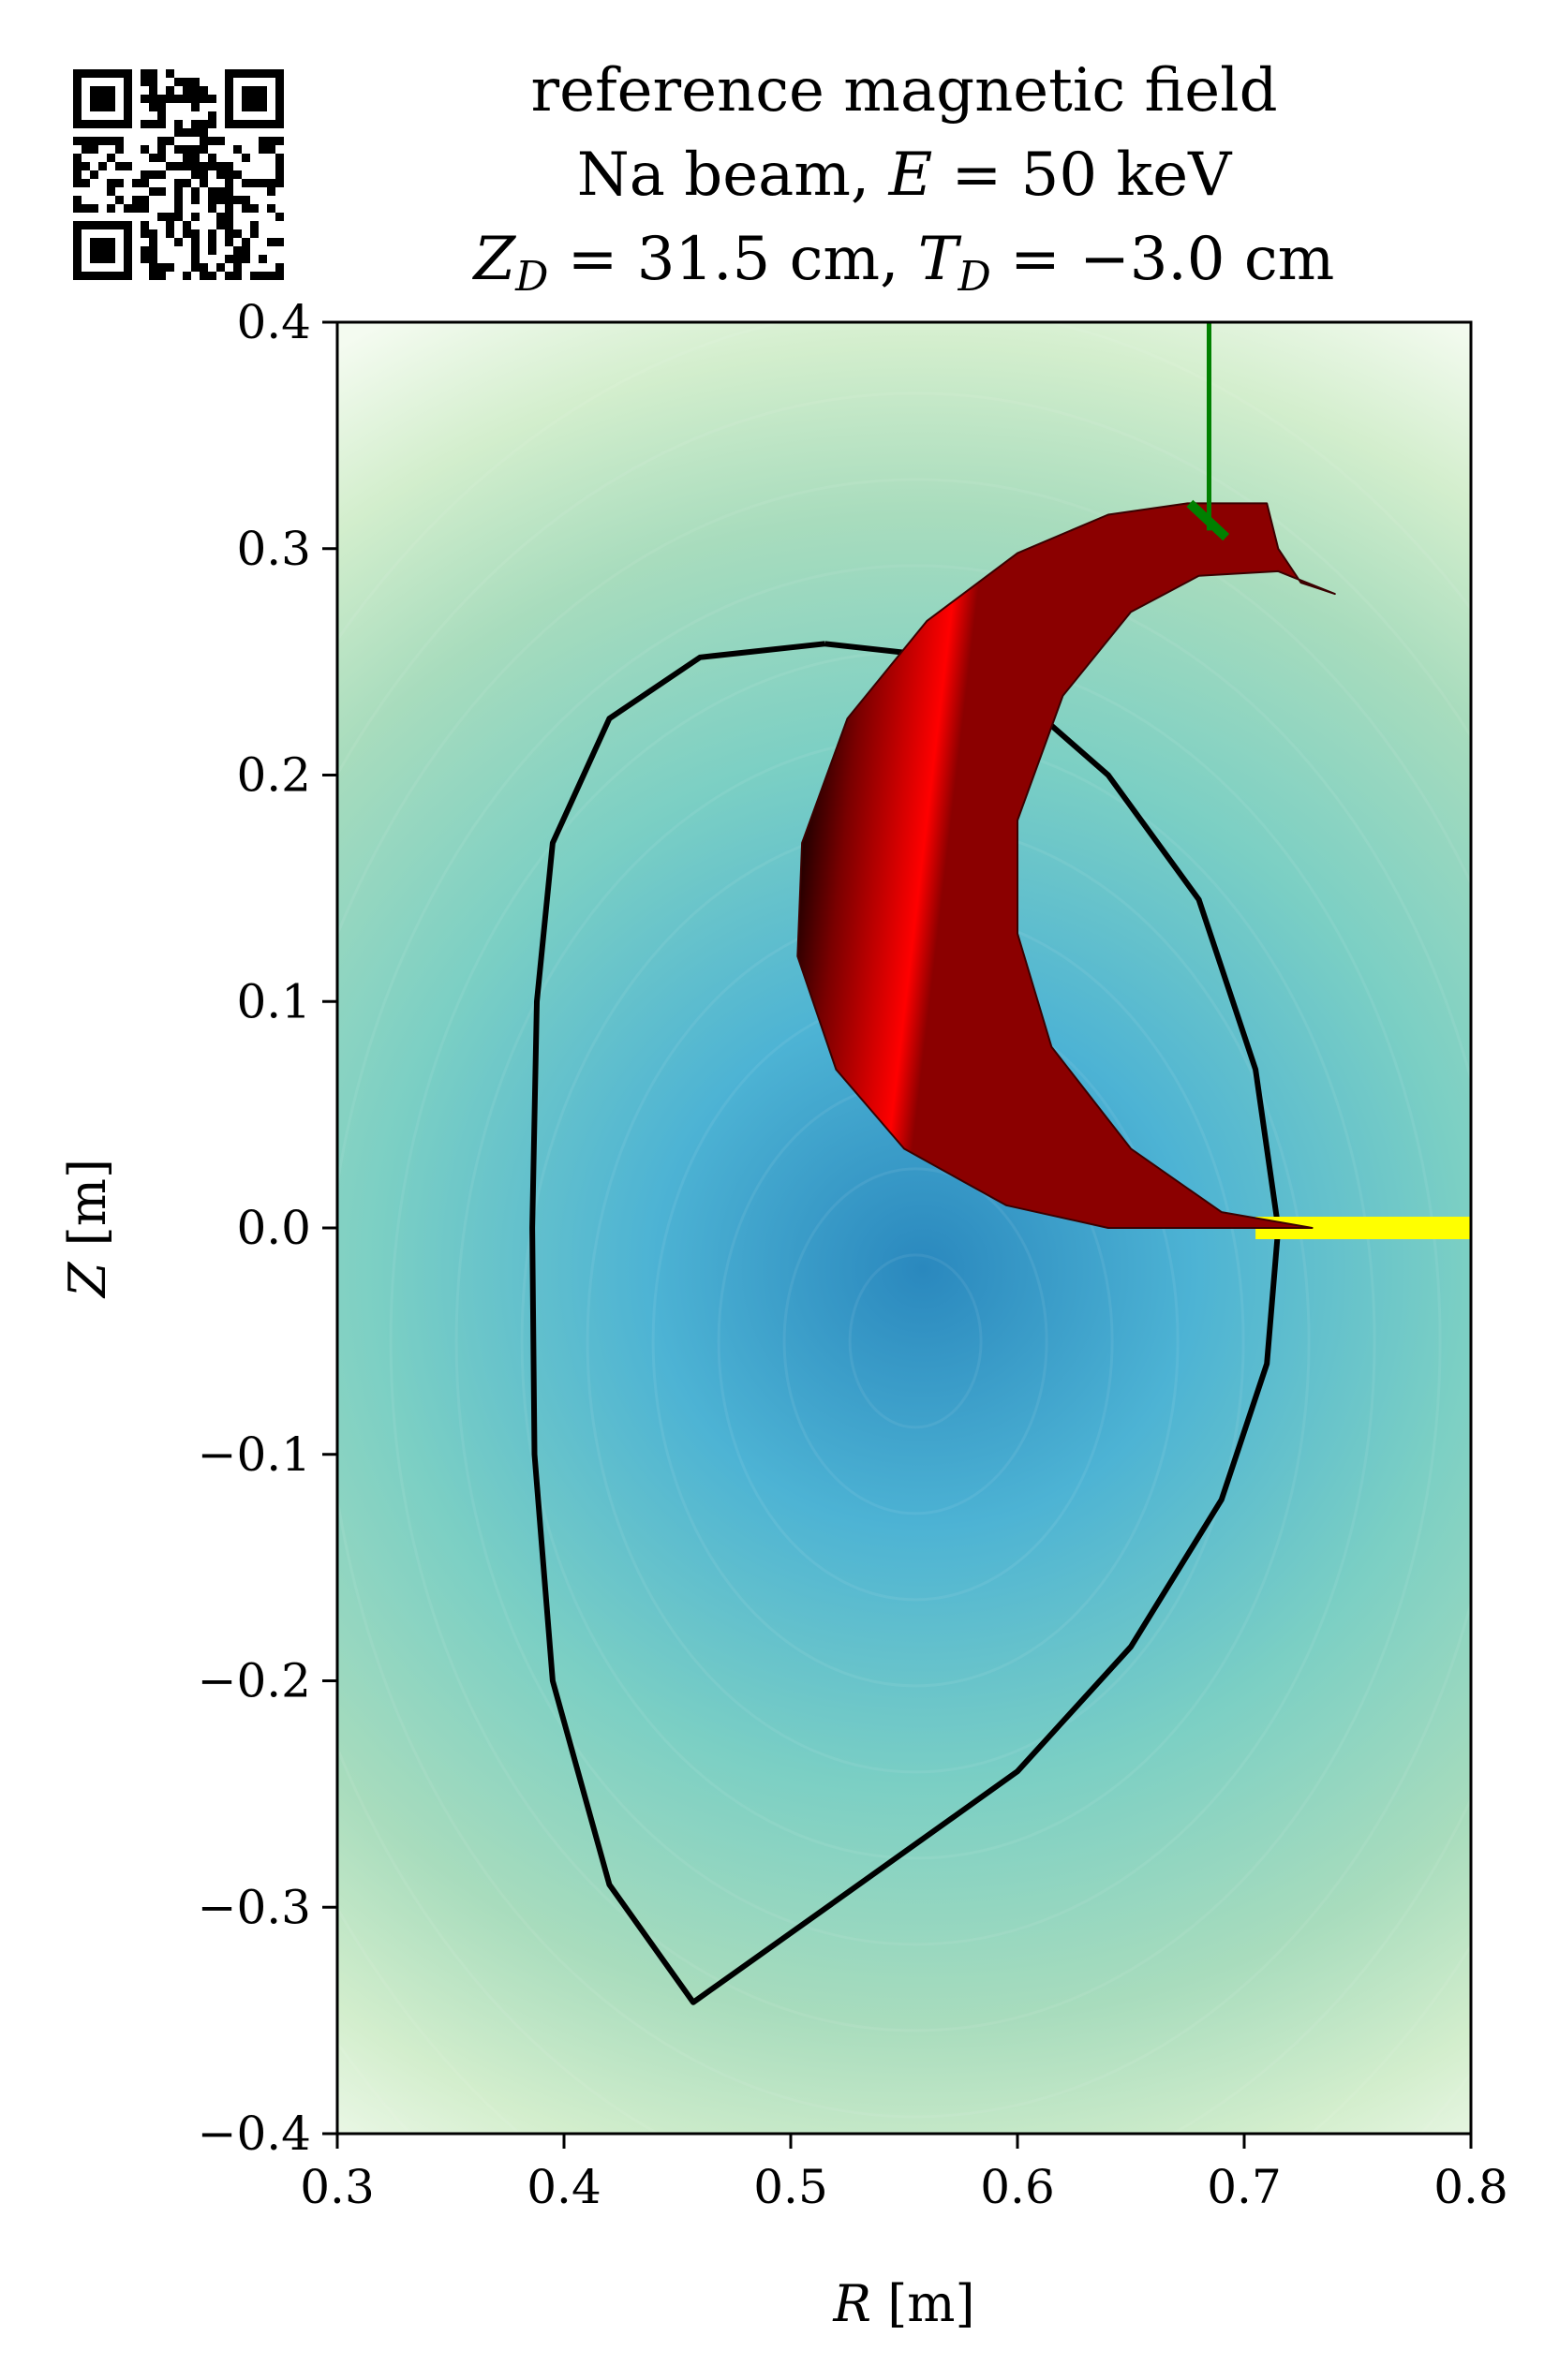 The height and width of the screenshot is (2380, 1559). I want to click on y-tick-label: −0.4, so click(254, 2134).